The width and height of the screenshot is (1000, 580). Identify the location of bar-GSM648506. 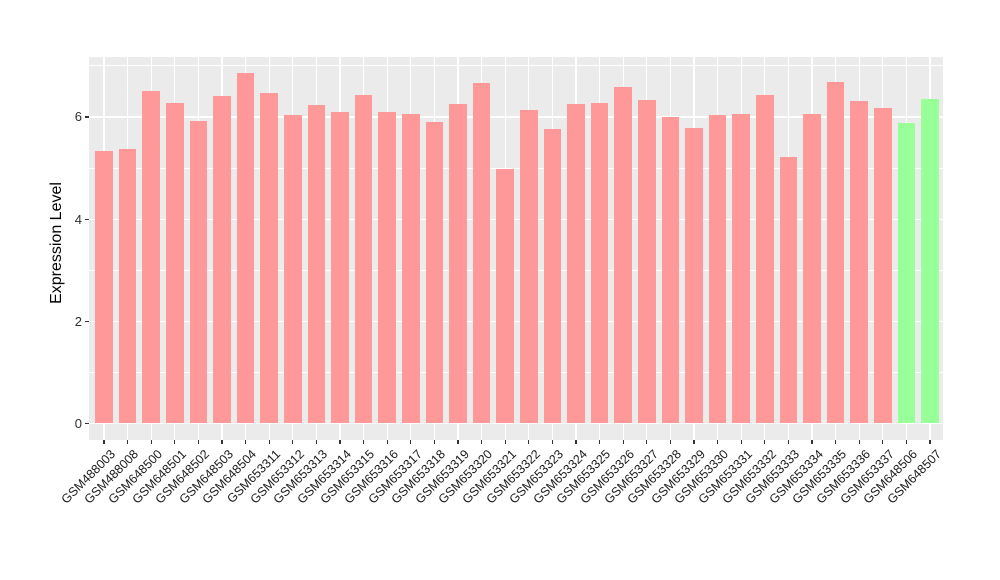
(906, 272).